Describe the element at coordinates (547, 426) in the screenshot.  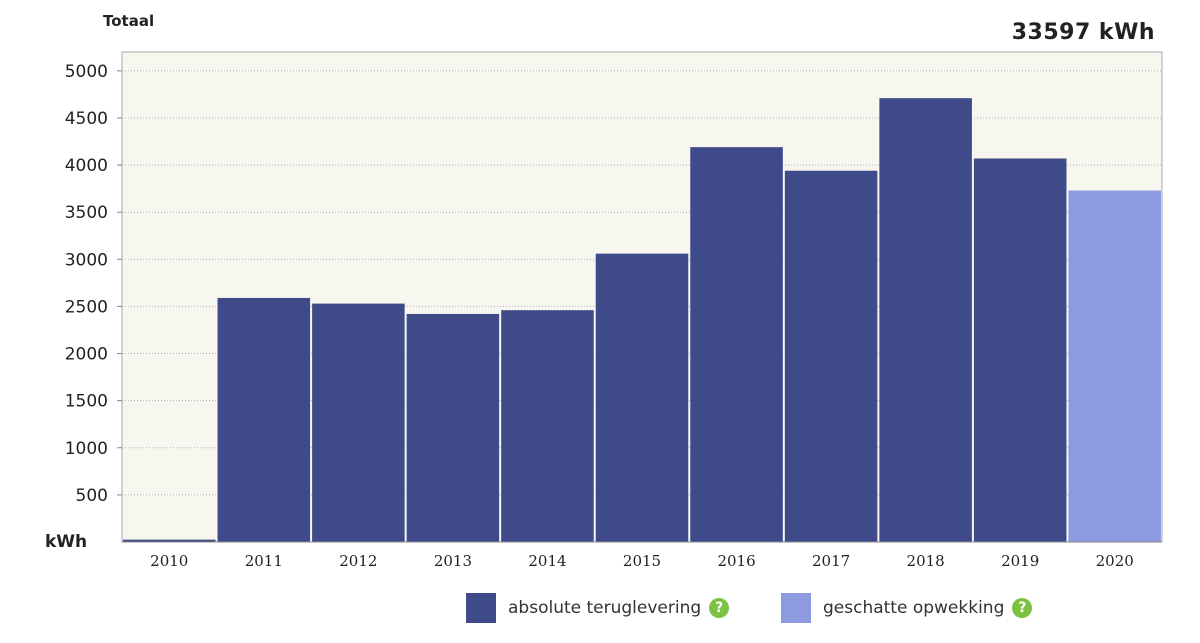
I see `bar-2014` at that location.